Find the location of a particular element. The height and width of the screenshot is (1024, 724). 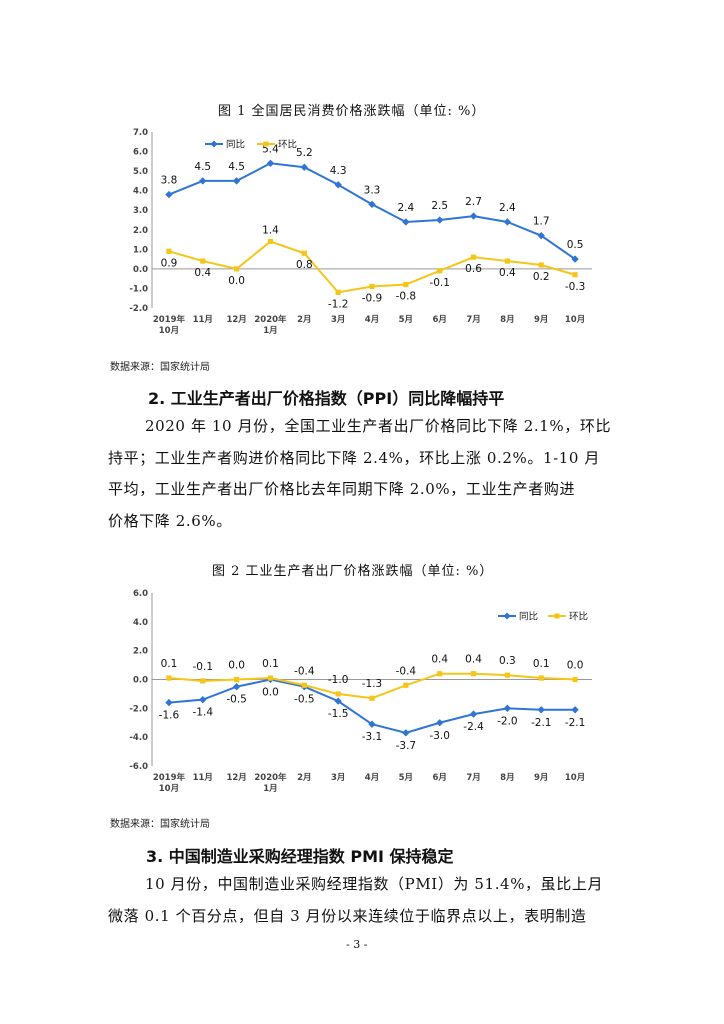

y-tick-label: 5.0 is located at coordinates (140, 172).